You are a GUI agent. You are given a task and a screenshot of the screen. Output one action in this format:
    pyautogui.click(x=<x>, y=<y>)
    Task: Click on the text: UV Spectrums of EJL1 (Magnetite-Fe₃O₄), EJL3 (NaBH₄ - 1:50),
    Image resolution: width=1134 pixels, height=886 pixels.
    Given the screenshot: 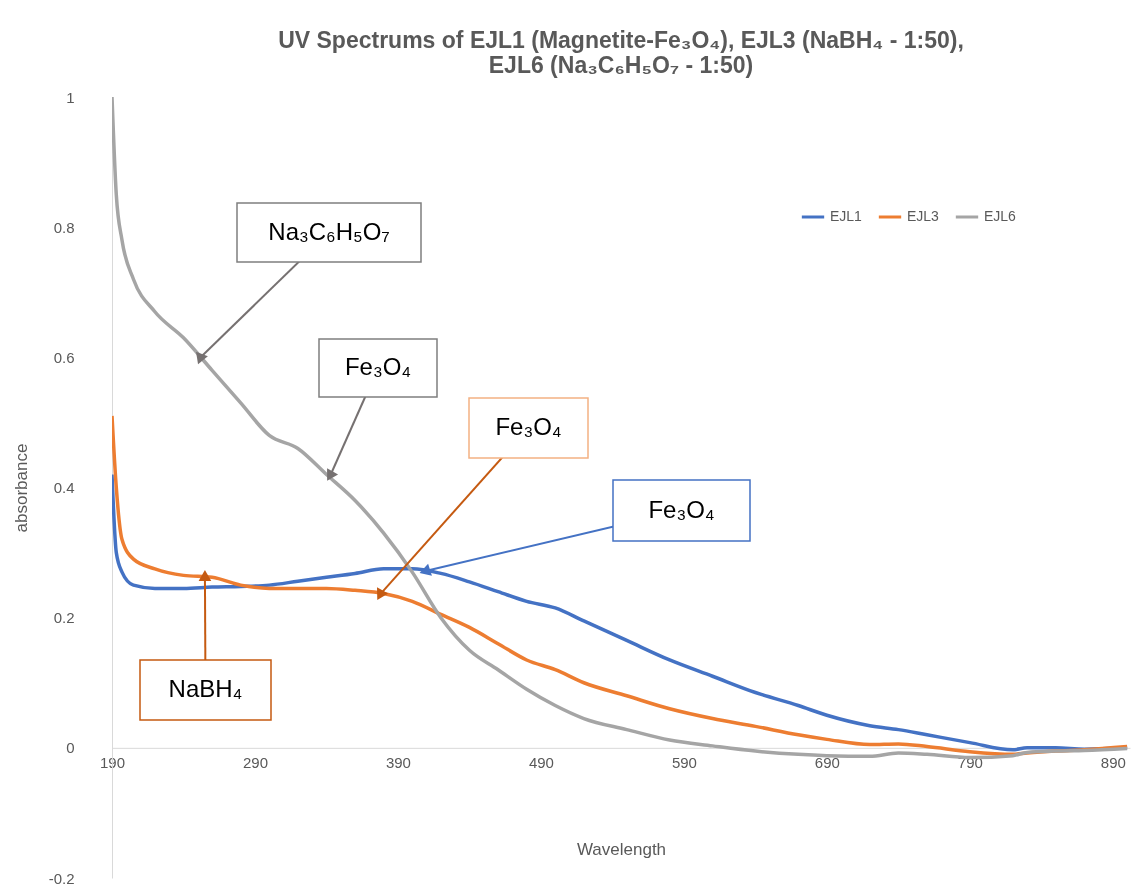 What is the action you would take?
    pyautogui.click(x=621, y=40)
    